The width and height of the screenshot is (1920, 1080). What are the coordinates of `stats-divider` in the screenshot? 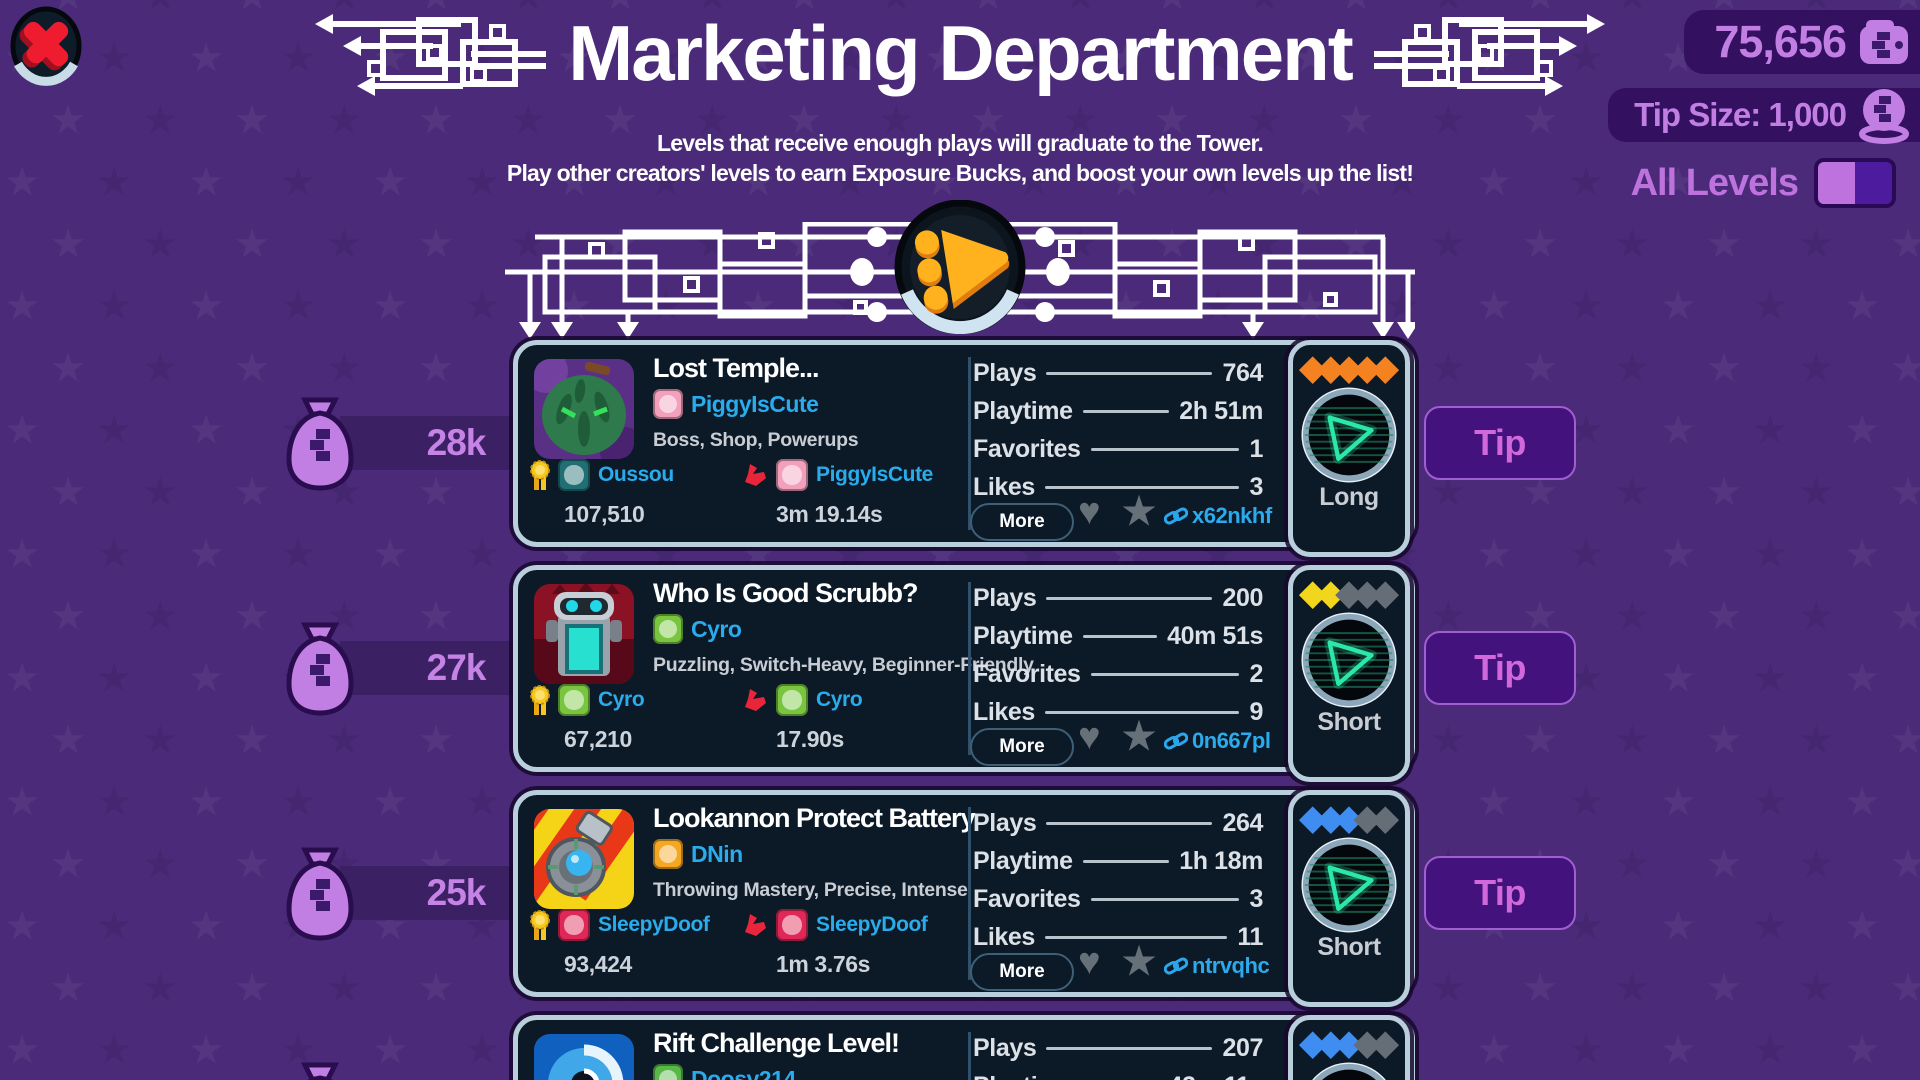 It's located at (969, 1056).